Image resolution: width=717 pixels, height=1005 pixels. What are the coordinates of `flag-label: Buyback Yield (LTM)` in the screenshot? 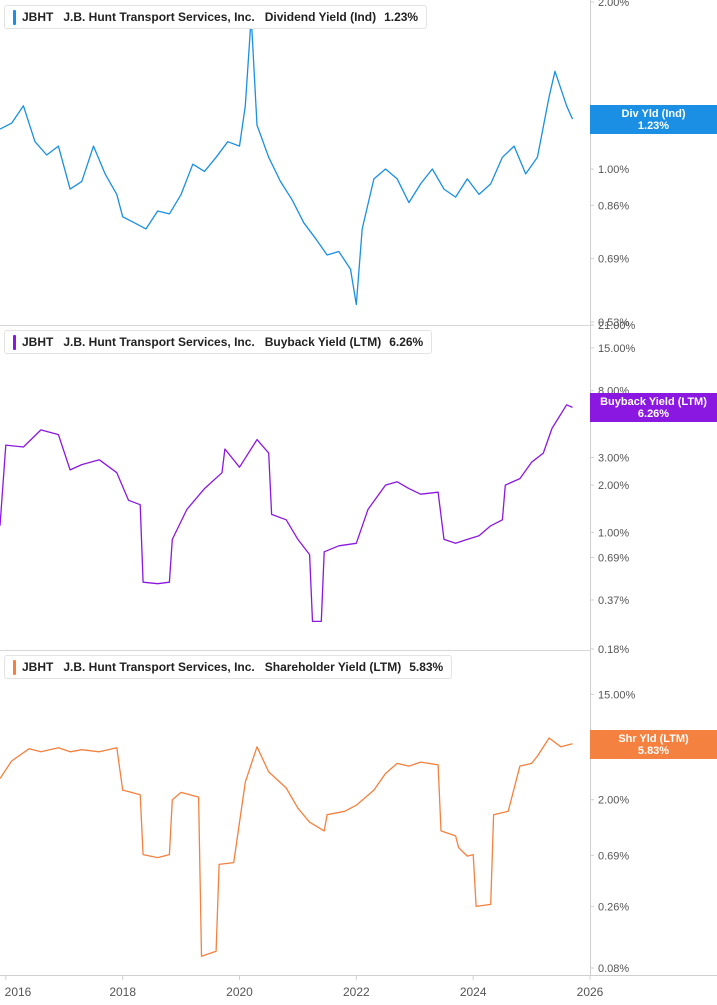 It's located at (653, 402).